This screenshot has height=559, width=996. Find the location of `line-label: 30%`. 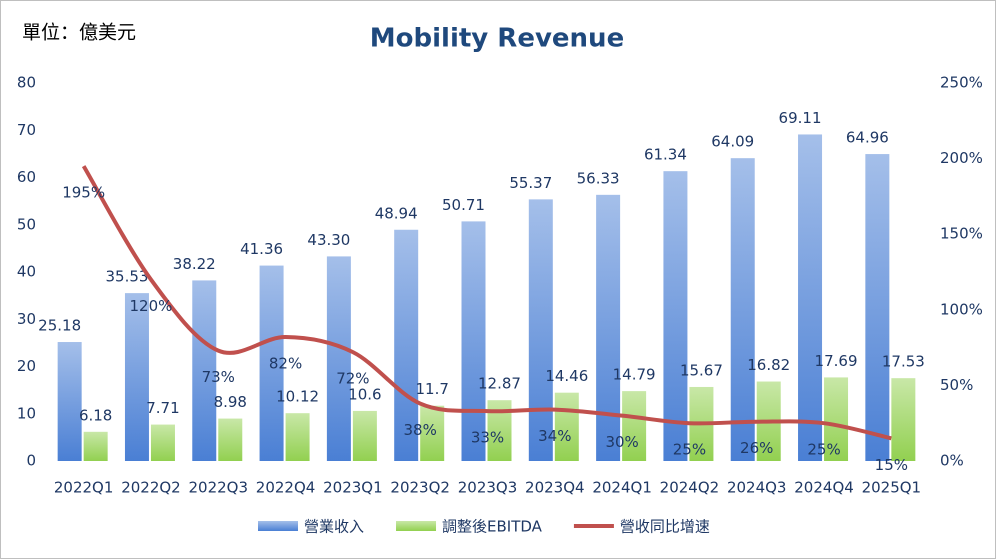

line-label: 30% is located at coordinates (621, 442).